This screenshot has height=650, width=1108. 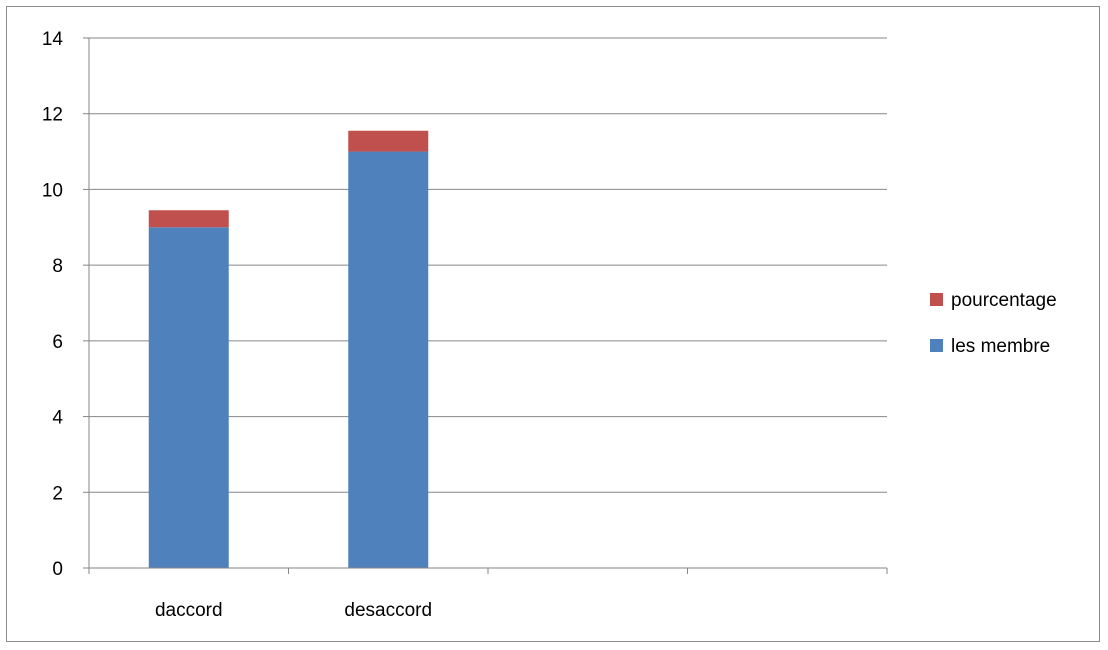 What do you see at coordinates (52, 115) in the screenshot?
I see `y-tick-label: 12` at bounding box center [52, 115].